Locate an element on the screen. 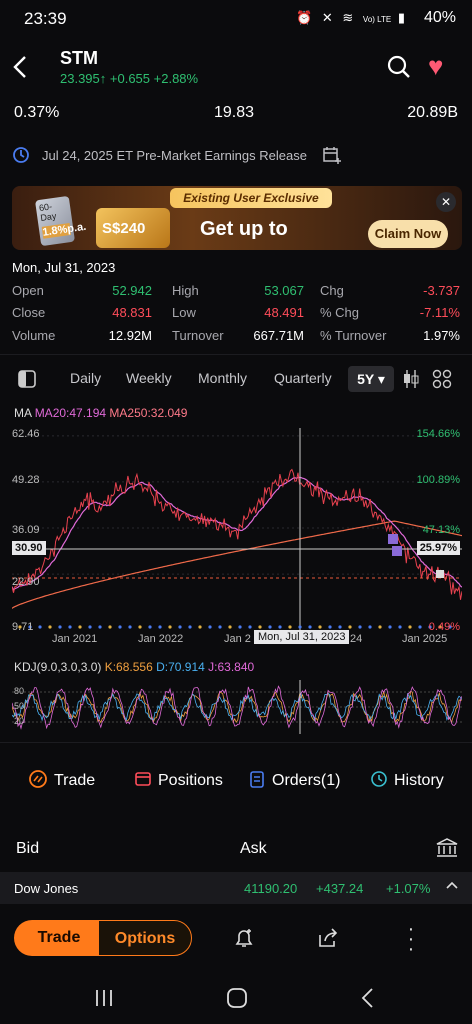 Image resolution: width=472 pixels, height=1024 pixels. chg-value: -3.737 is located at coordinates (441, 290).